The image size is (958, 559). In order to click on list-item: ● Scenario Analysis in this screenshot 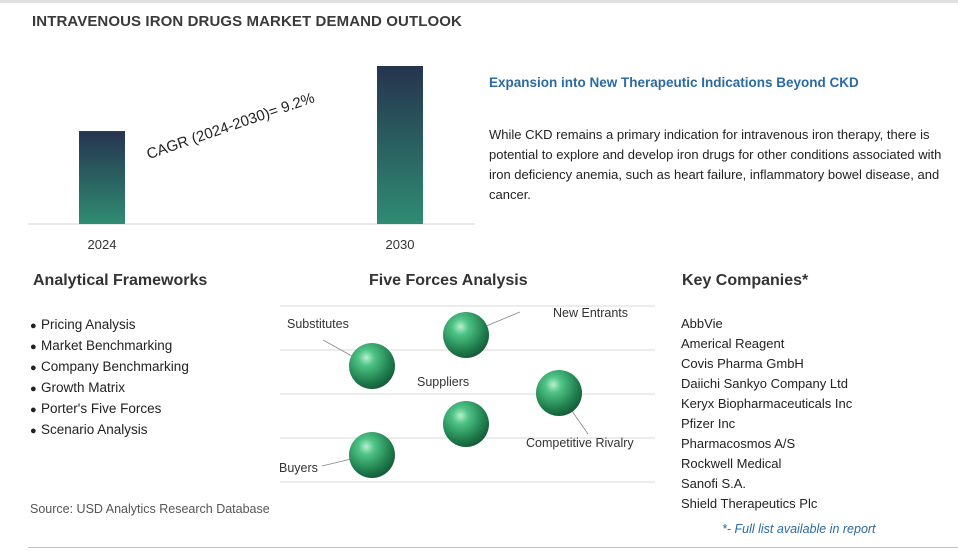, I will do `click(109, 429)`.